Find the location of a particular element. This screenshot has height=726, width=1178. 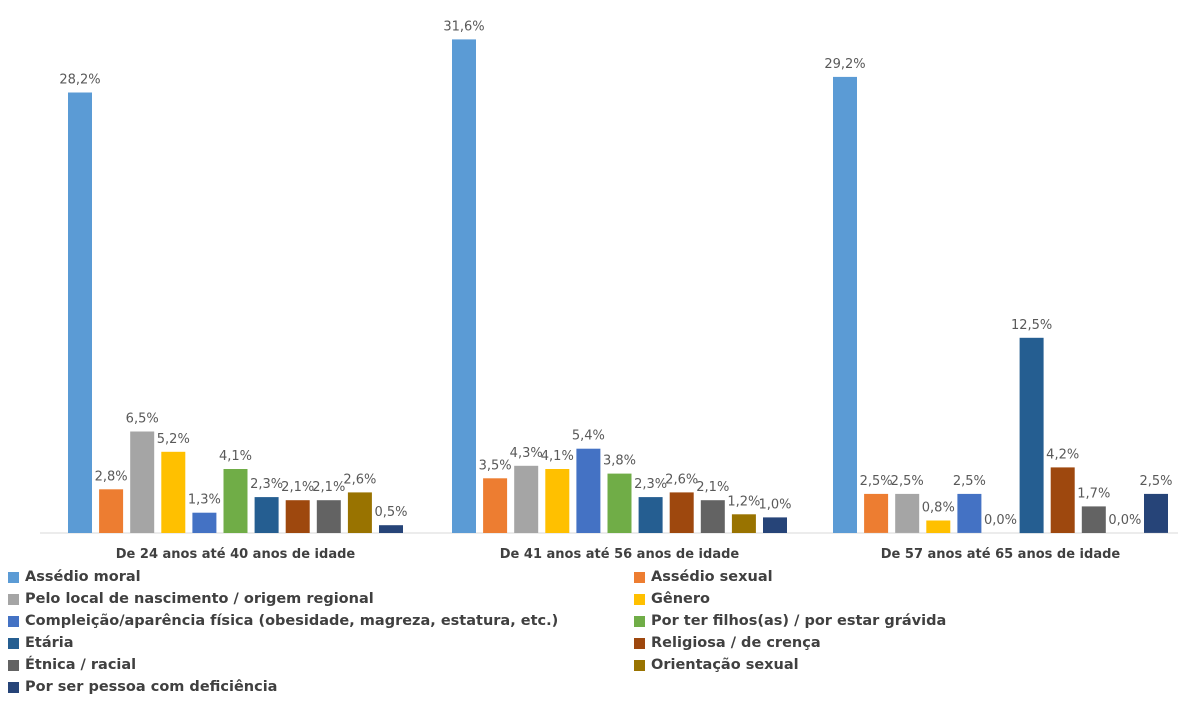

category-label: De 24 anos até 40 anos de idade is located at coordinates (236, 553).